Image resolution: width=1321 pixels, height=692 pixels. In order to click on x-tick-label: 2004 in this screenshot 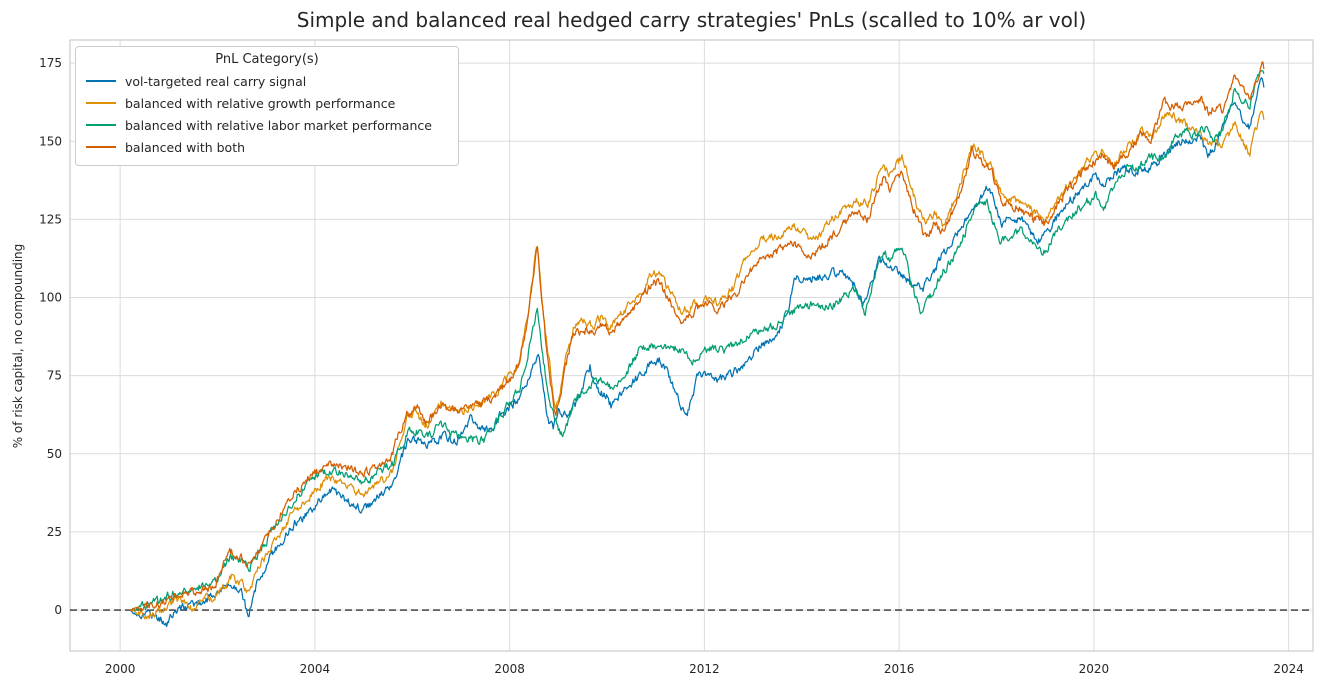, I will do `click(315, 669)`.